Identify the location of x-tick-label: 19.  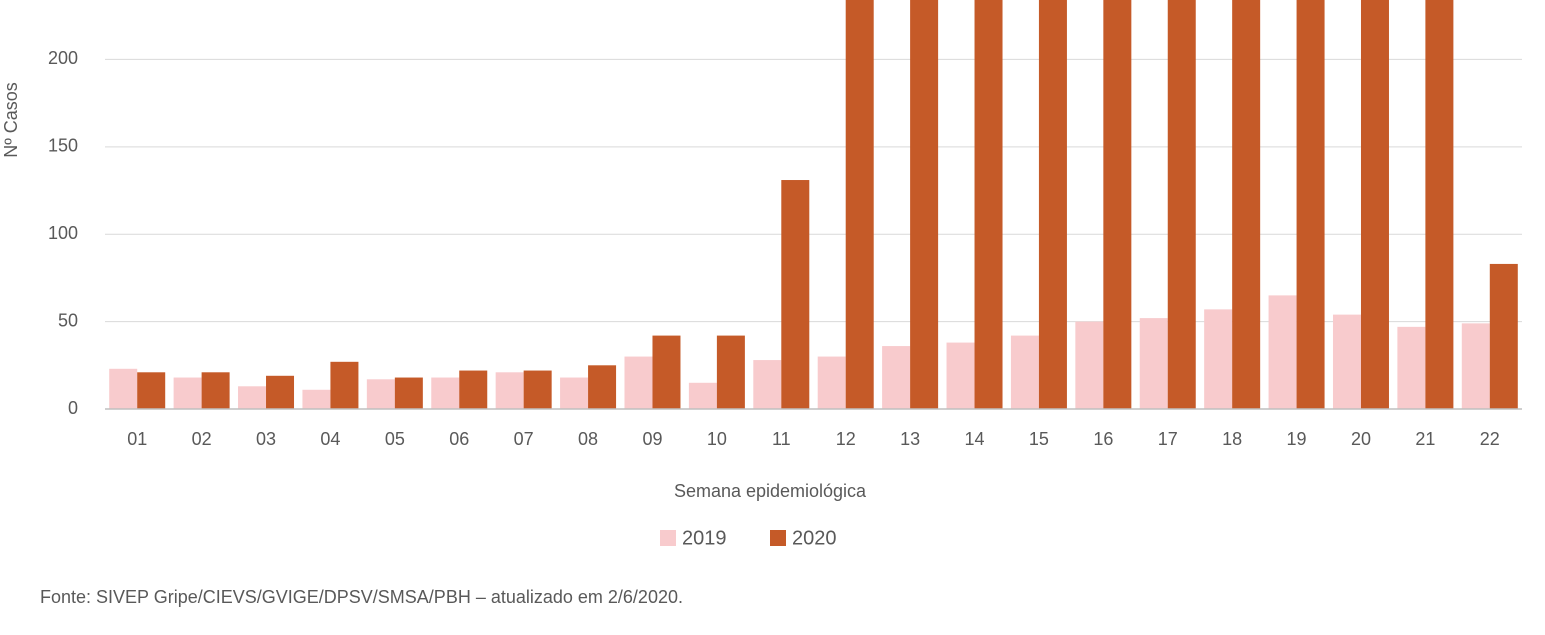
(1297, 439).